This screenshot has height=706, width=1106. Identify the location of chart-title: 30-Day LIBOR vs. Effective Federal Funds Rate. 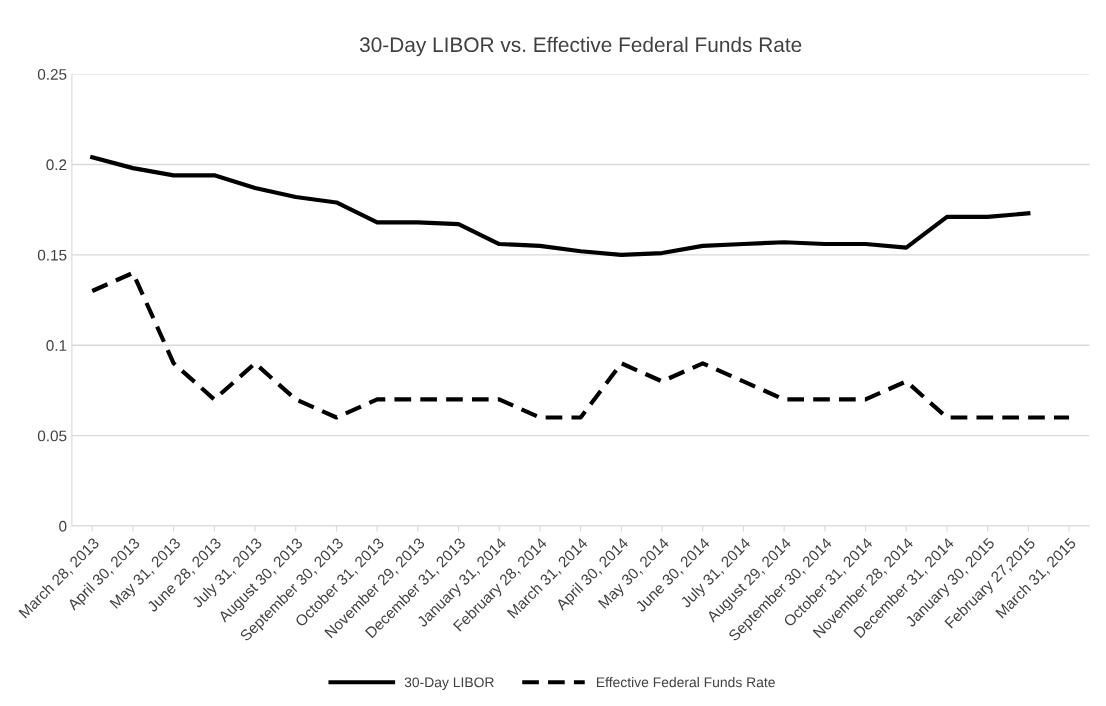
(580, 46).